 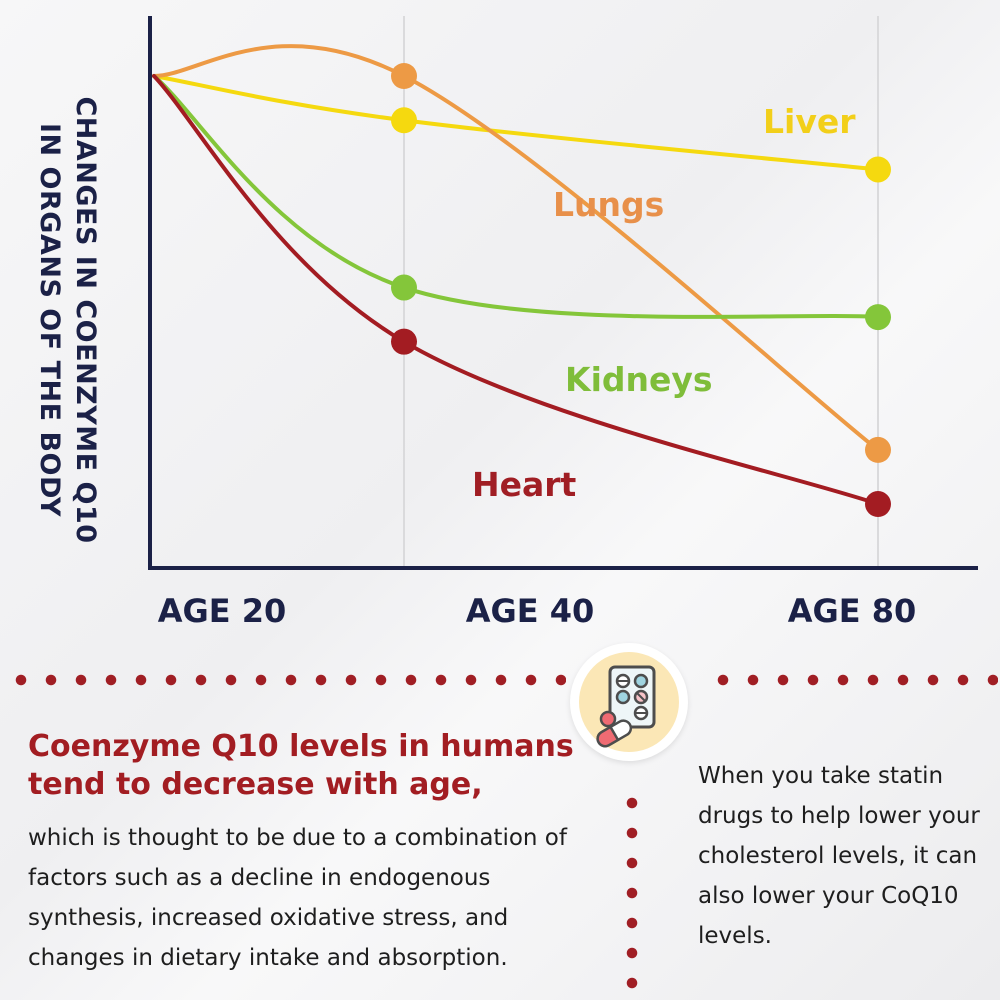 What do you see at coordinates (626, 706) in the screenshot?
I see `pill-blister-pack-icon` at bounding box center [626, 706].